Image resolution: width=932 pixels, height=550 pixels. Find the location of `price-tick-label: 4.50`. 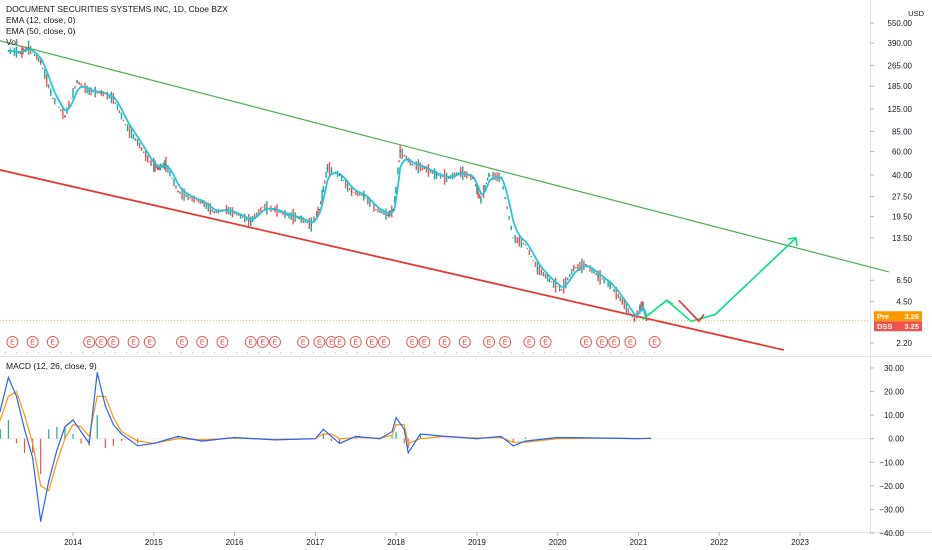

price-tick-label: 4.50 is located at coordinates (904, 302).